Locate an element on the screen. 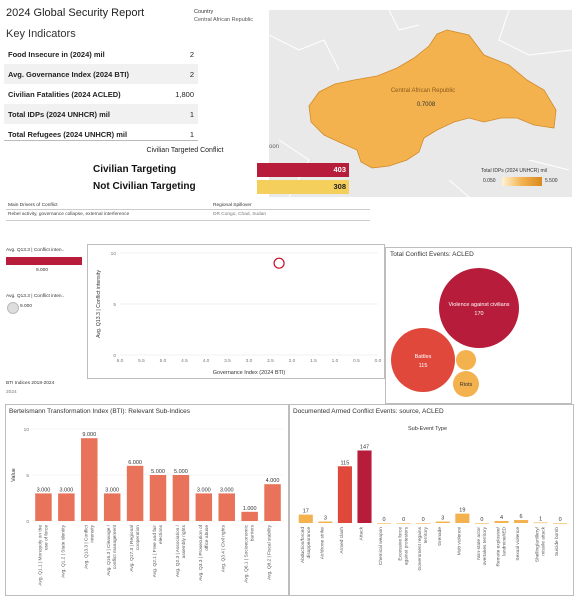 This screenshot has width=577, height=600. bti-category-label: Avg. Q1.1 | Monopoly on theuse of force is located at coordinates (43, 555).